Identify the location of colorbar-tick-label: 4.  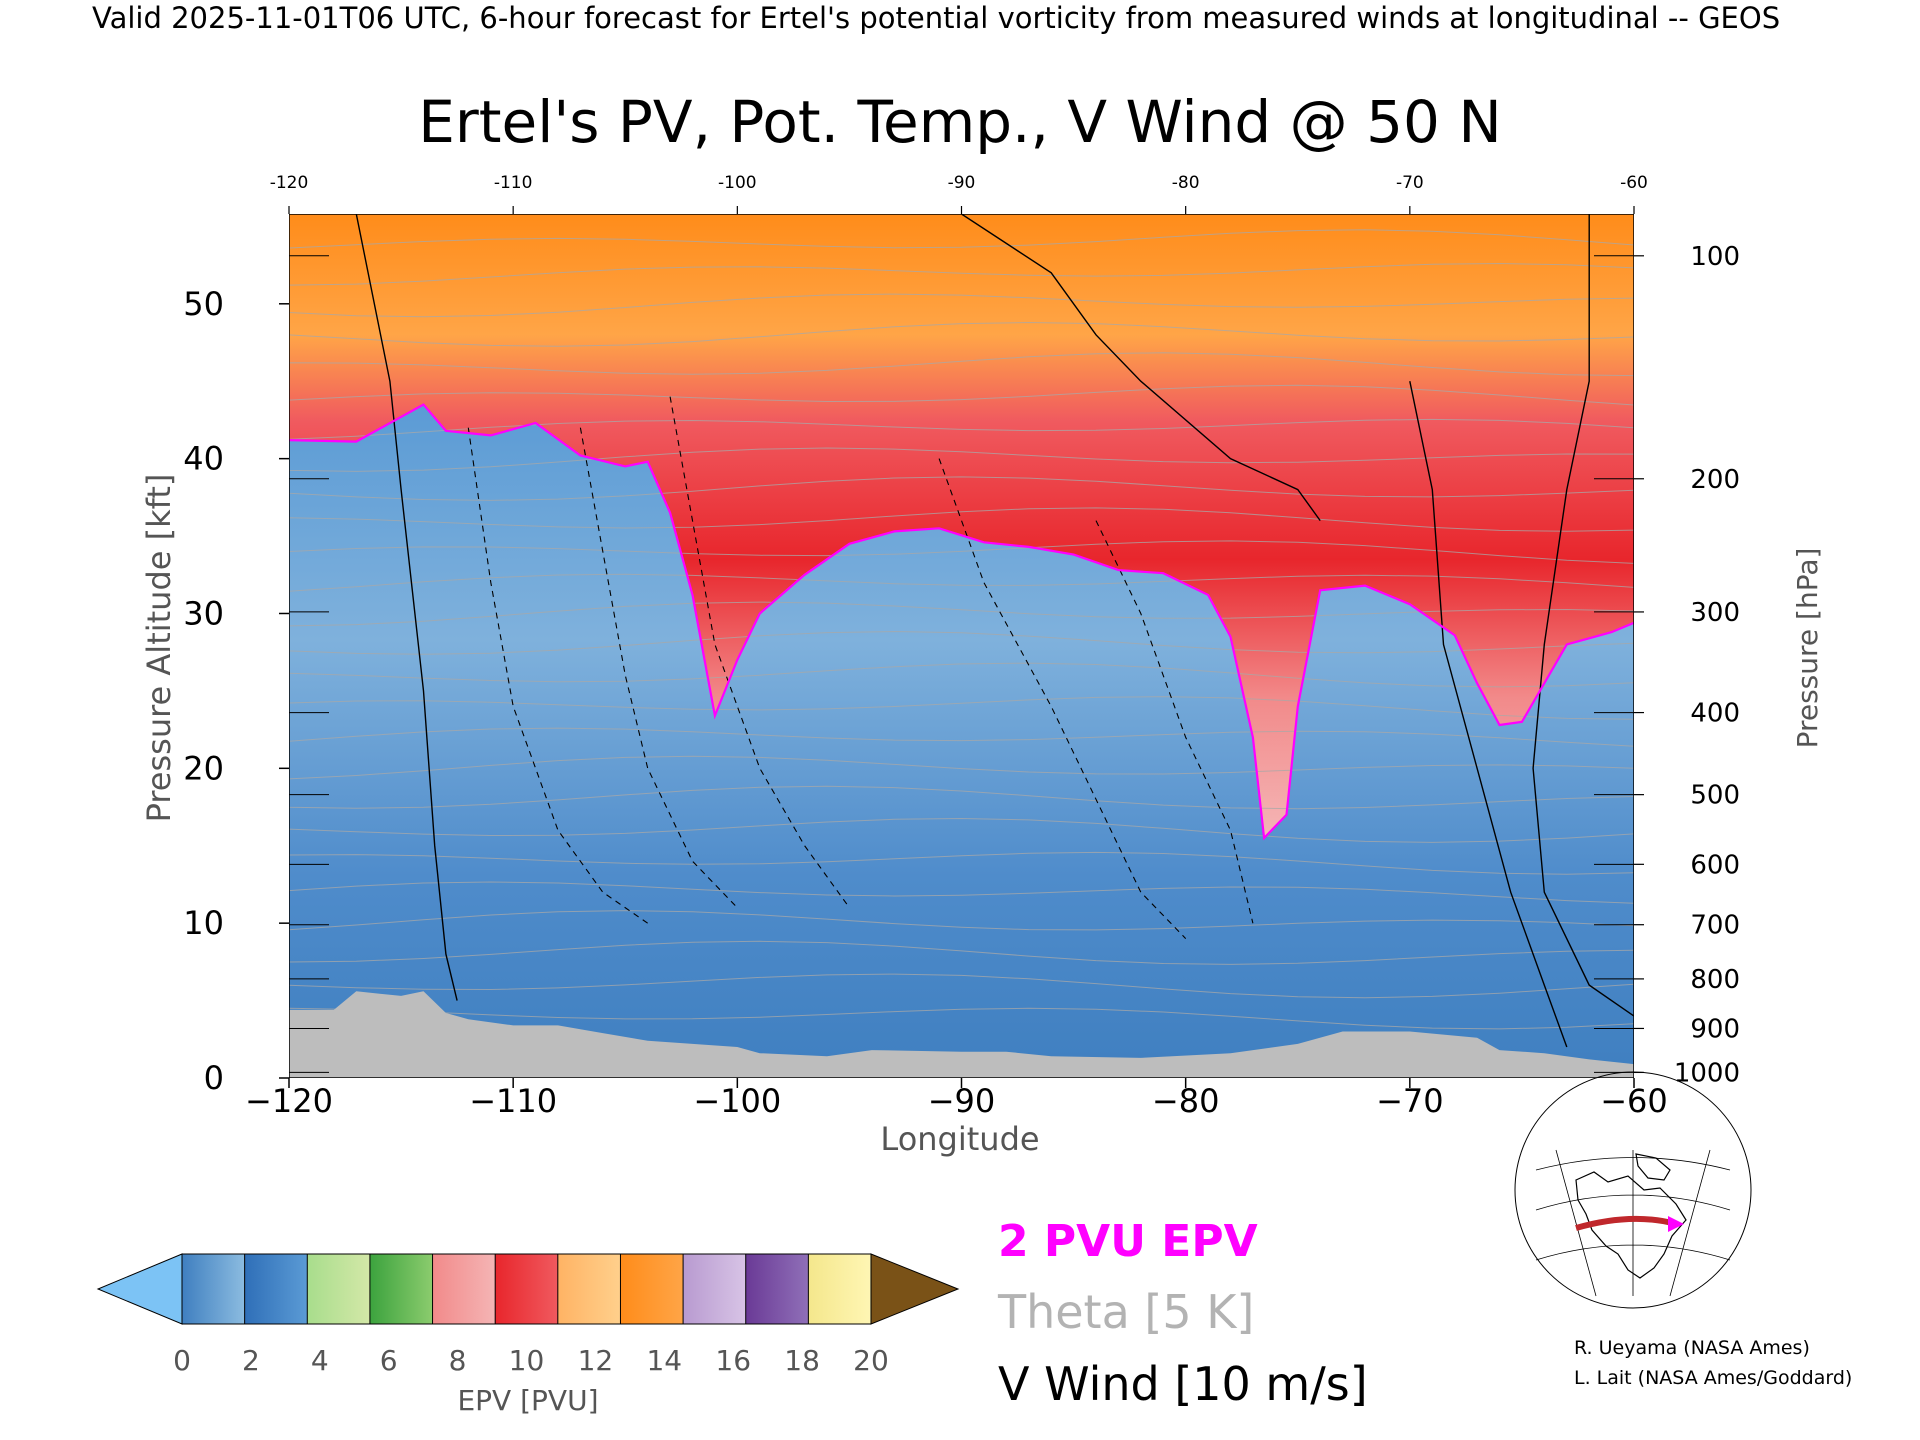
(320, 1360).